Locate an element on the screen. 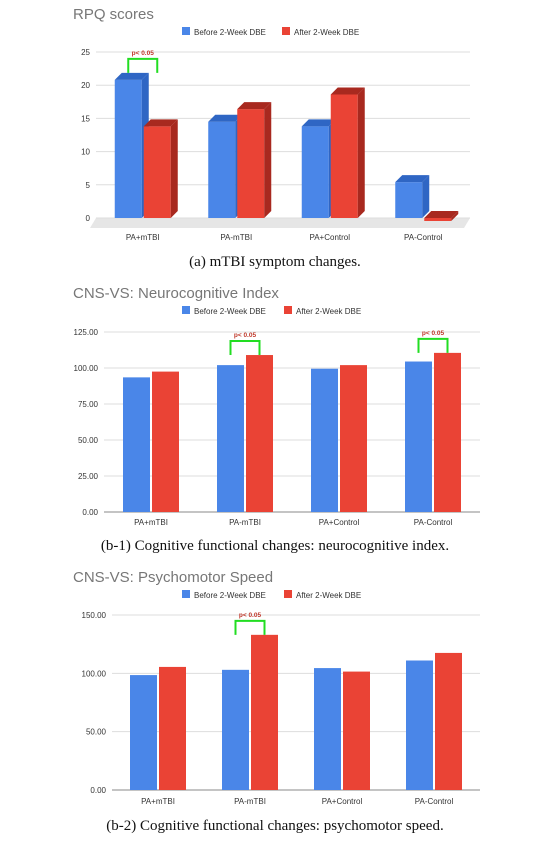 This screenshot has width=550, height=841. y-tick-label: 75.00 is located at coordinates (88, 404).